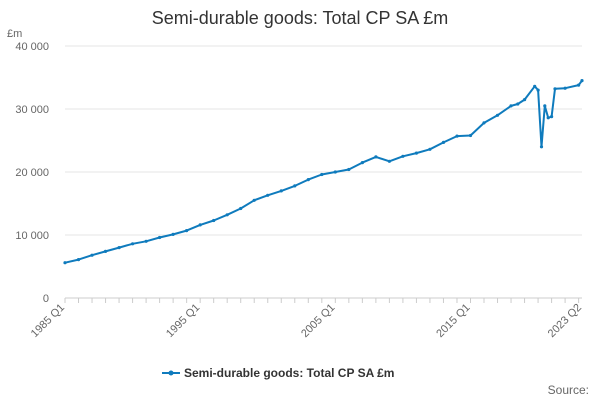 The height and width of the screenshot is (400, 600). I want to click on x-tick-label: 2015 Q1, so click(453, 321).